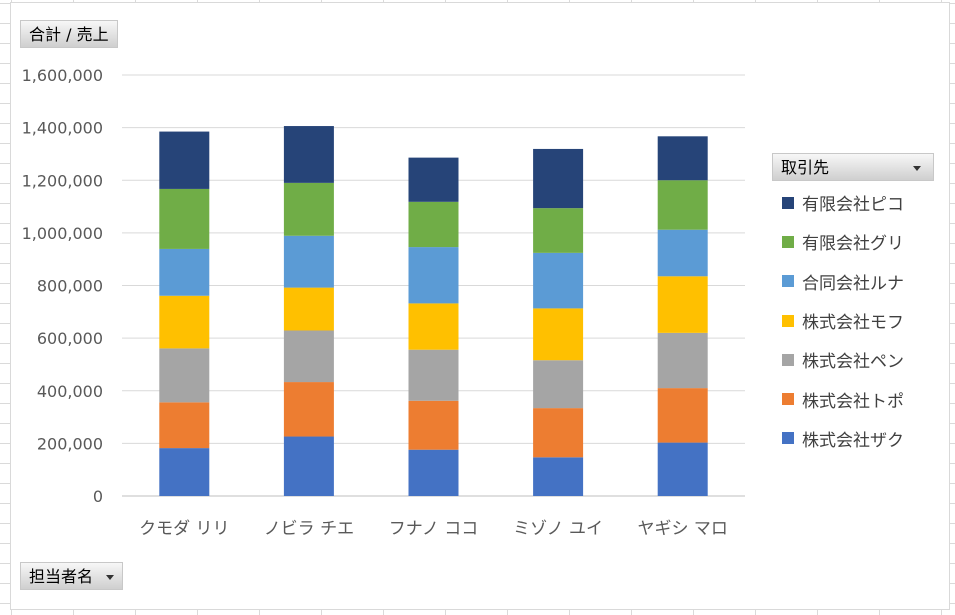  What do you see at coordinates (62, 233) in the screenshot?
I see `y-tick-label: 1,000,000` at bounding box center [62, 233].